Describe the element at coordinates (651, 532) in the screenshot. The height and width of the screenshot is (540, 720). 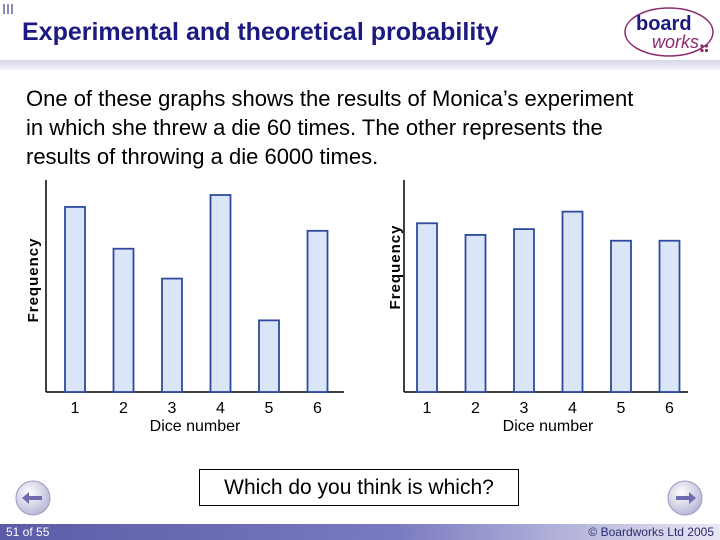
I see `copyright-notice: © Boardworks Ltd 2005` at that location.